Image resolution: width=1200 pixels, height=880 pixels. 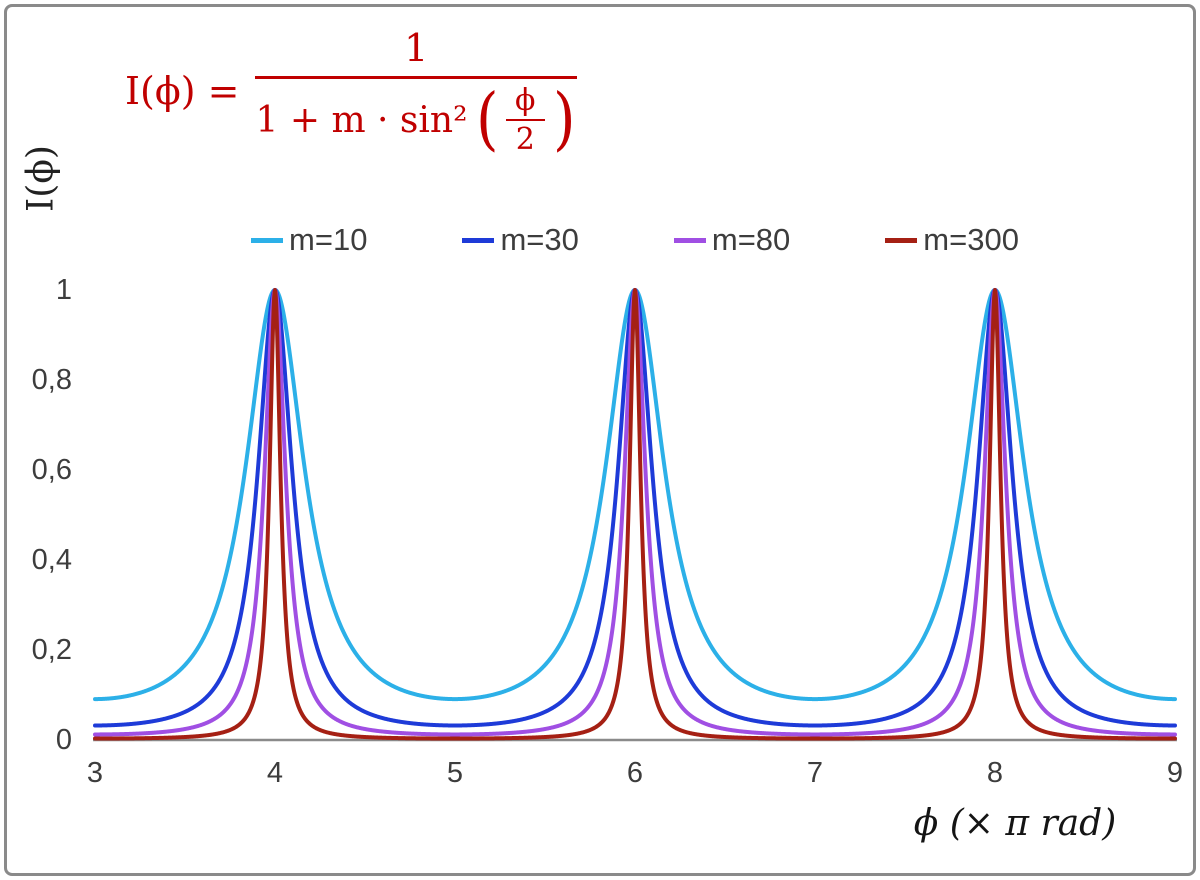 I want to click on y-tick-label: 0,6, so click(x=51, y=470).